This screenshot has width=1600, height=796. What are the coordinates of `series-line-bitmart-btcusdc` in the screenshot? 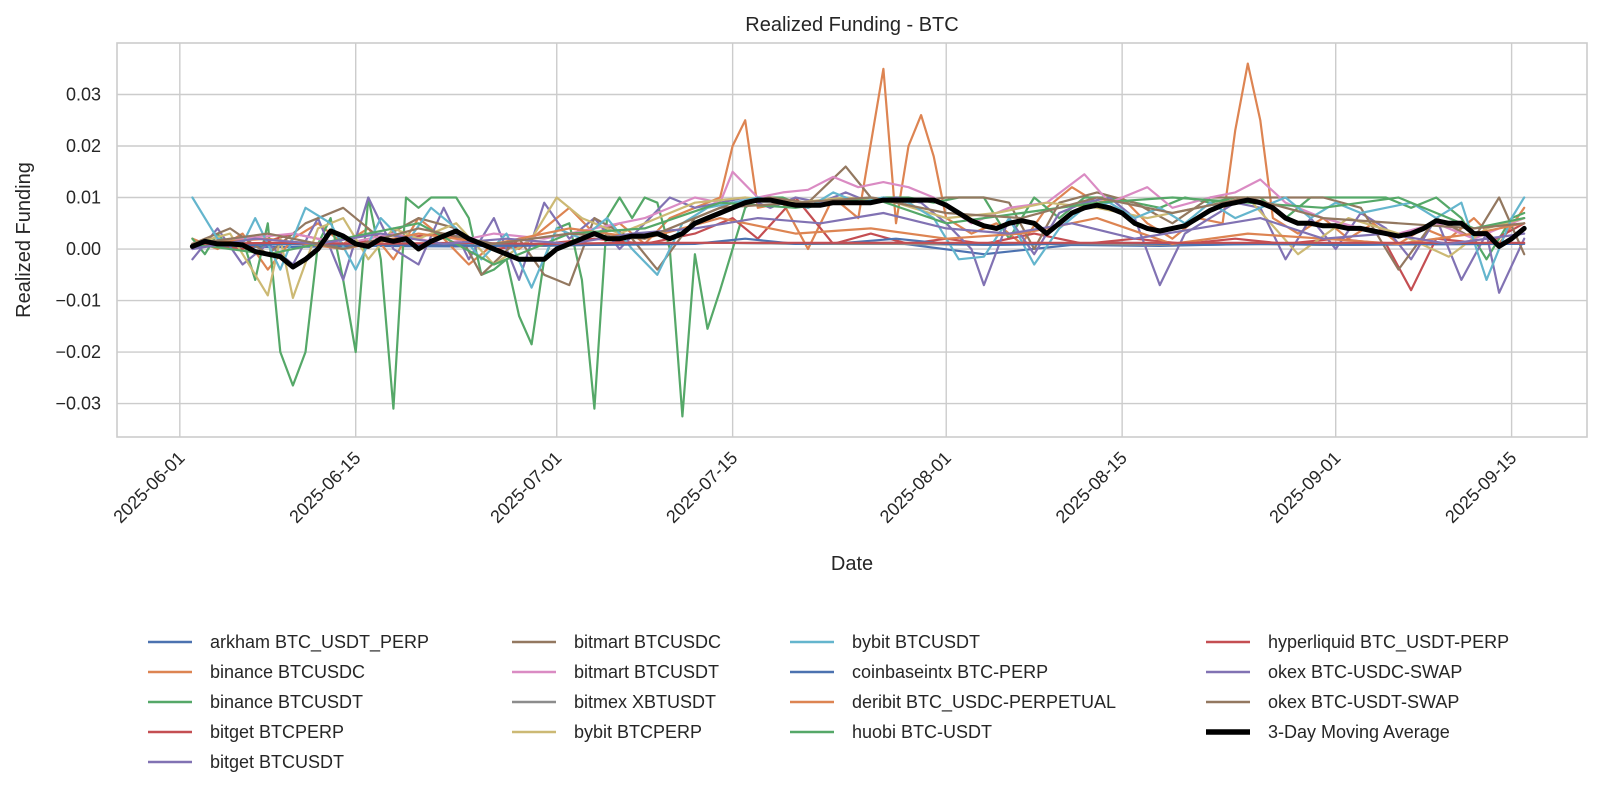 It's located at (858, 226).